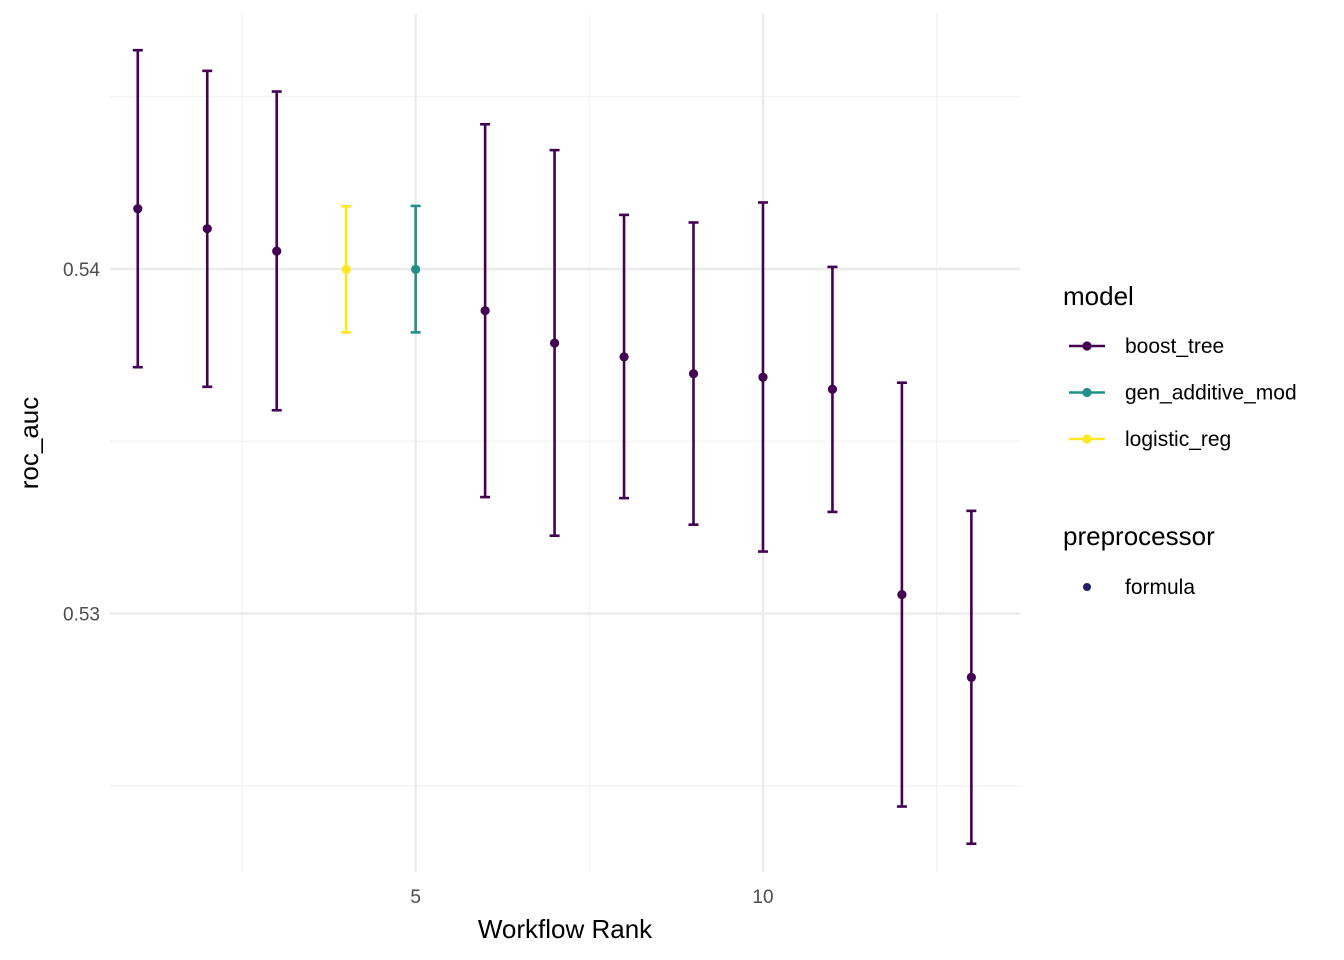  I want to click on legend-label: formula, so click(1160, 587).